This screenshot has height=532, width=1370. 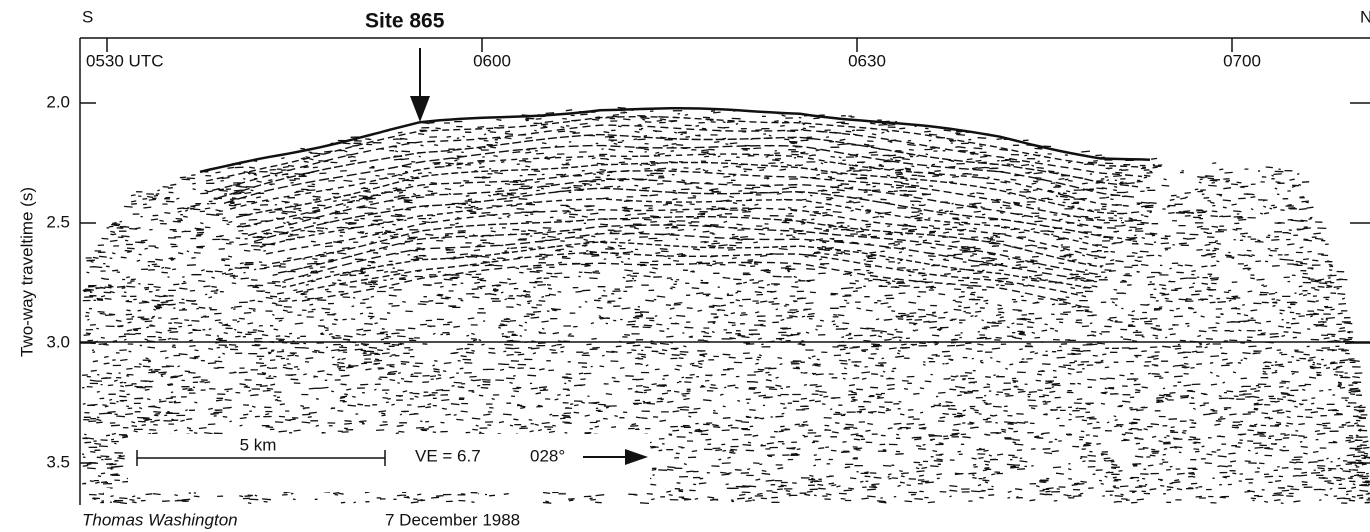 I want to click on y-tick-label: 2.5, so click(x=58, y=221).